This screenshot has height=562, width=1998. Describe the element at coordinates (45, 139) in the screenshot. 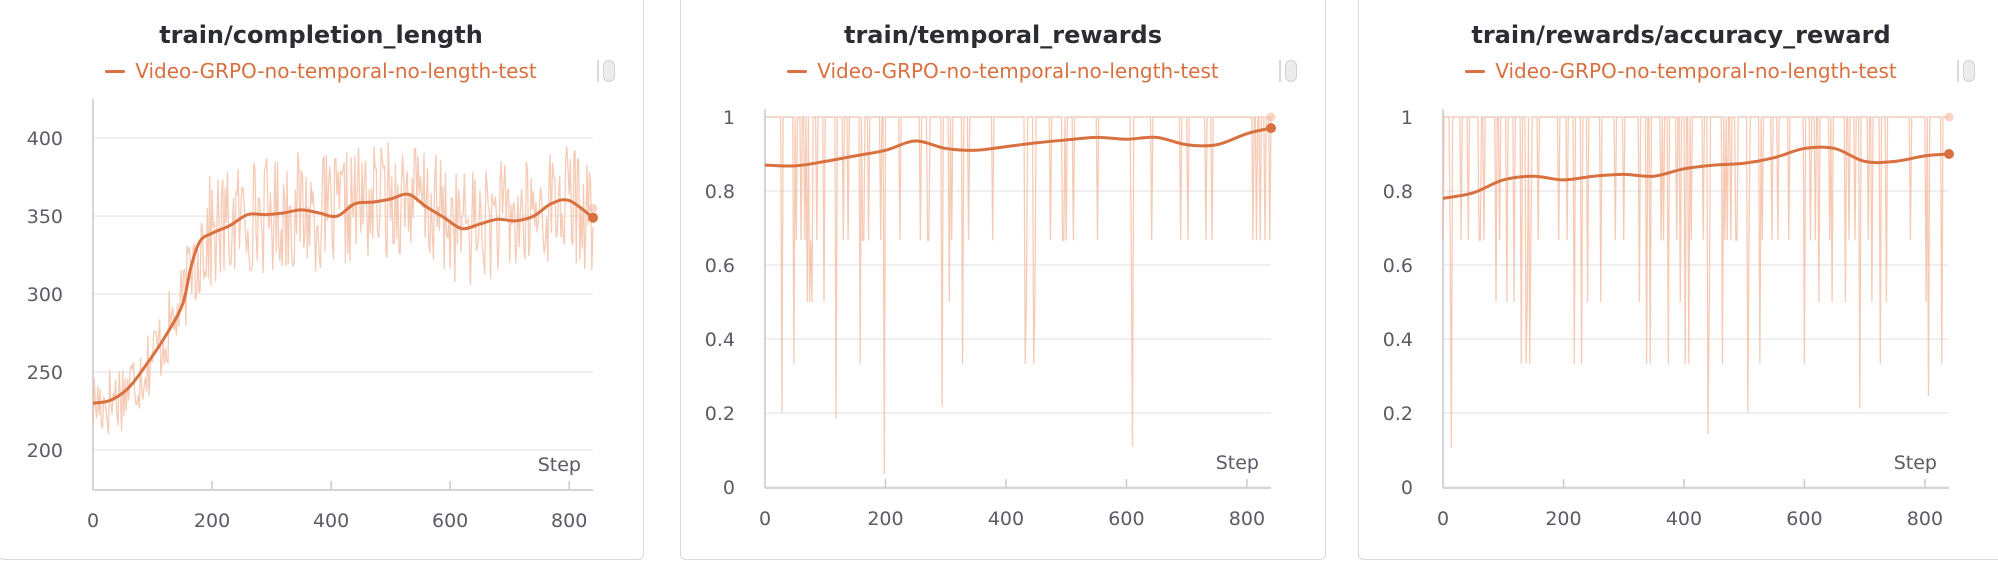

I see `y-tick-label: 400` at that location.